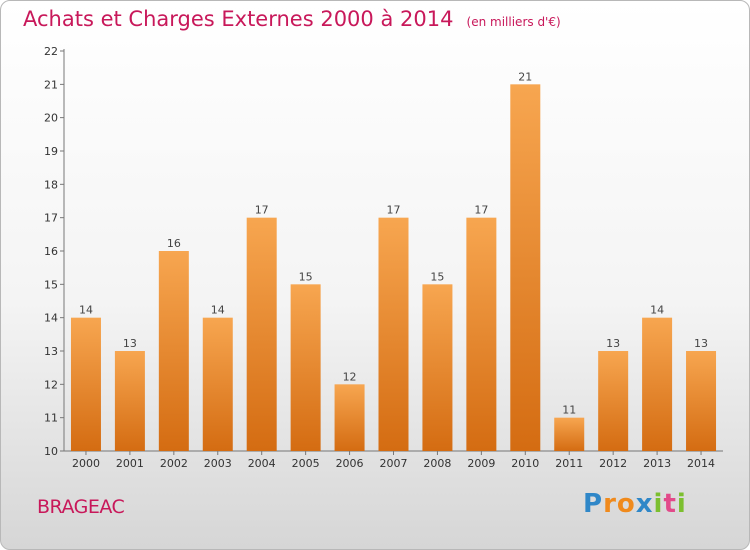 This screenshot has height=550, width=750. I want to click on x-tick-label: 2002, so click(174, 463).